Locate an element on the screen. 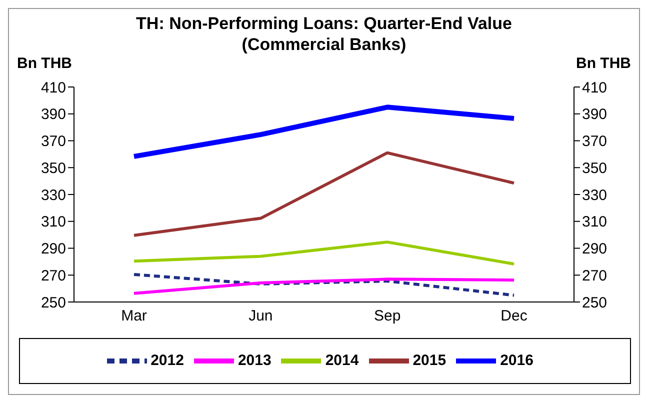 The width and height of the screenshot is (647, 401). legend-label: 2012 is located at coordinates (167, 360).